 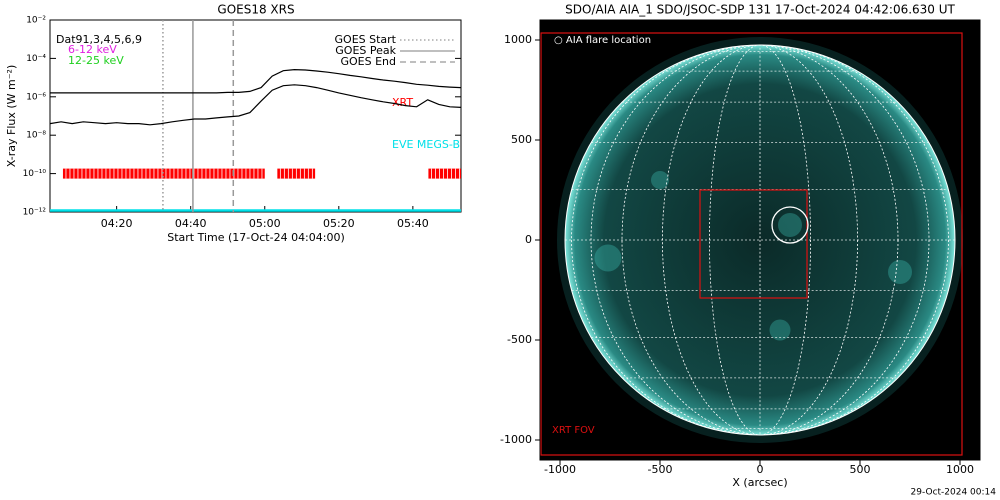 What do you see at coordinates (521, 139) in the screenshot?
I see `y-tick-label: 500` at bounding box center [521, 139].